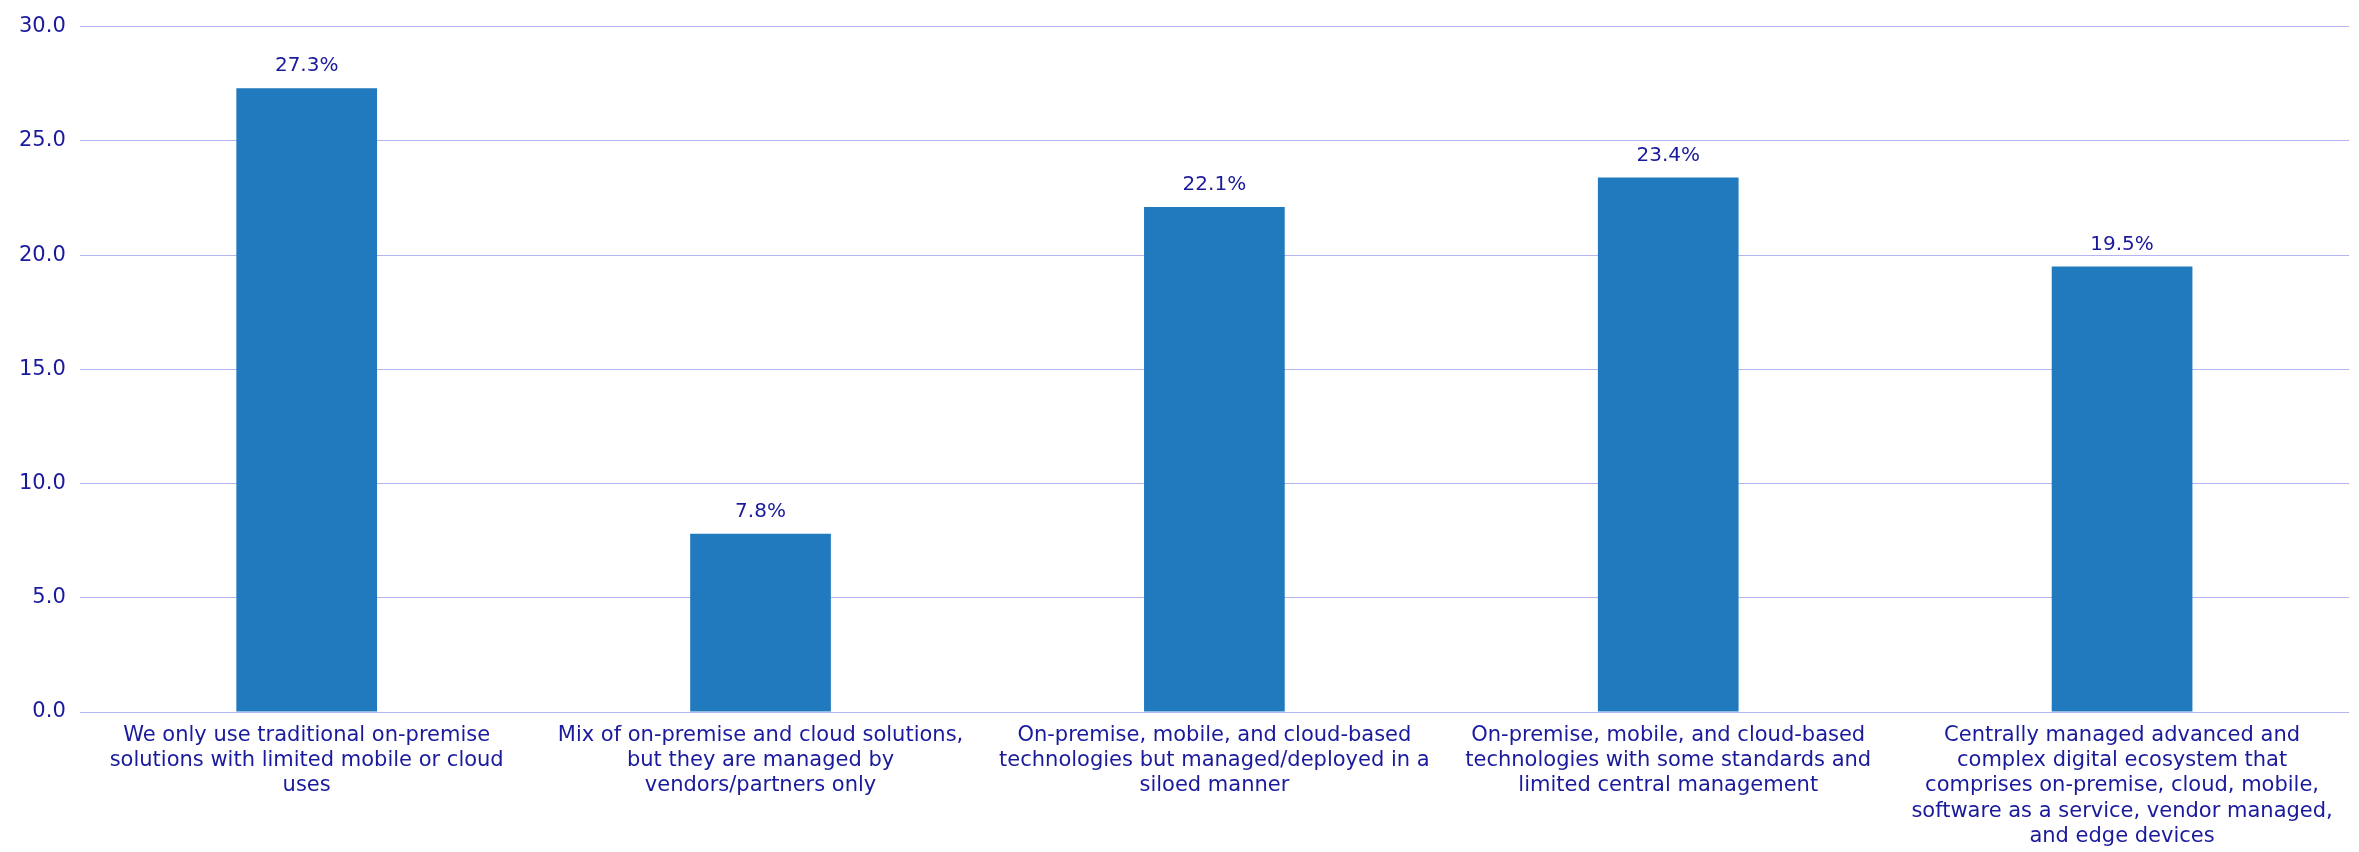 The height and width of the screenshot is (852, 2359). What do you see at coordinates (306, 64) in the screenshot?
I see `data-label: 27.3%` at bounding box center [306, 64].